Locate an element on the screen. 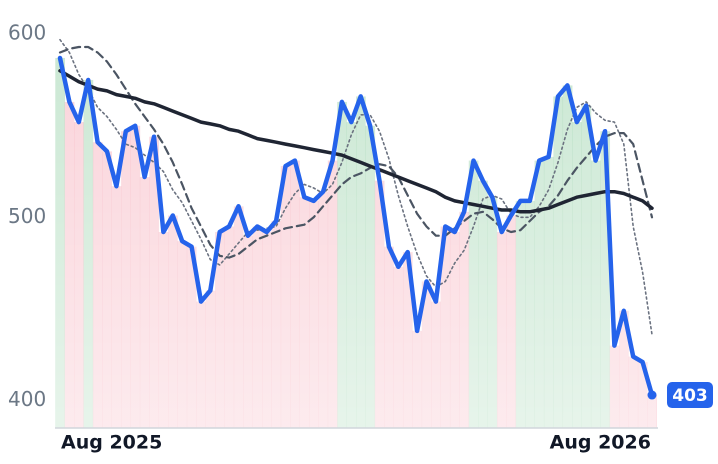  x-tick-label: Aug 2025 is located at coordinates (111, 443).